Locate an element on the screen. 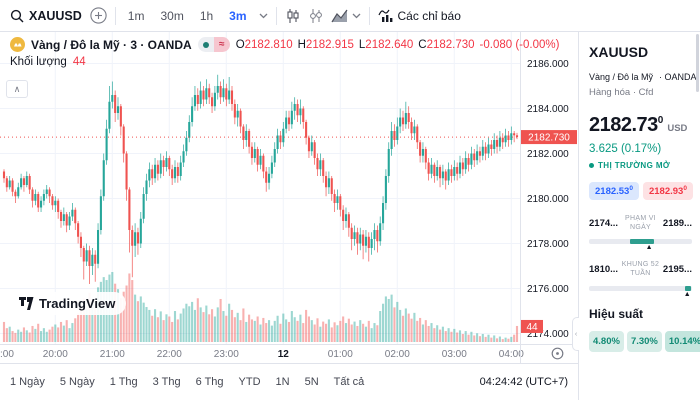  area-chart-style-button is located at coordinates (346, 16).